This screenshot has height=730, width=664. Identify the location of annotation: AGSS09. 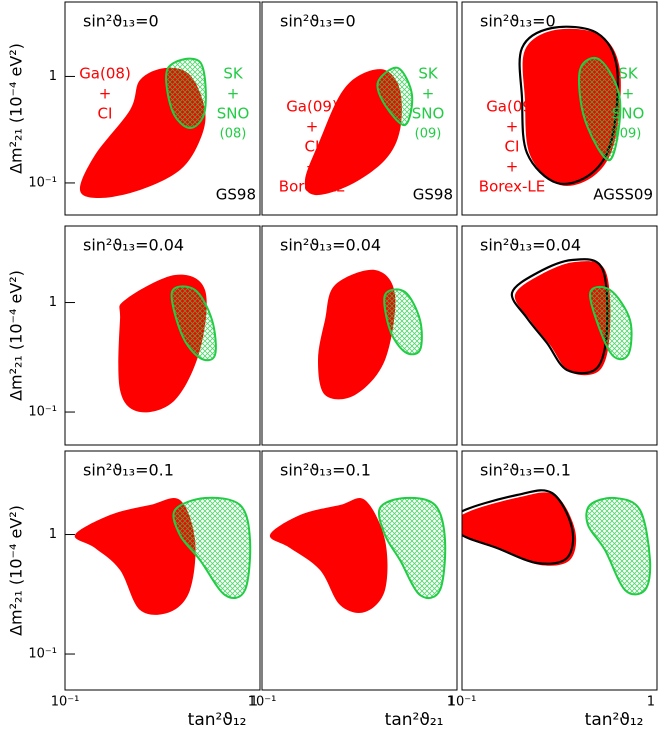
(623, 195).